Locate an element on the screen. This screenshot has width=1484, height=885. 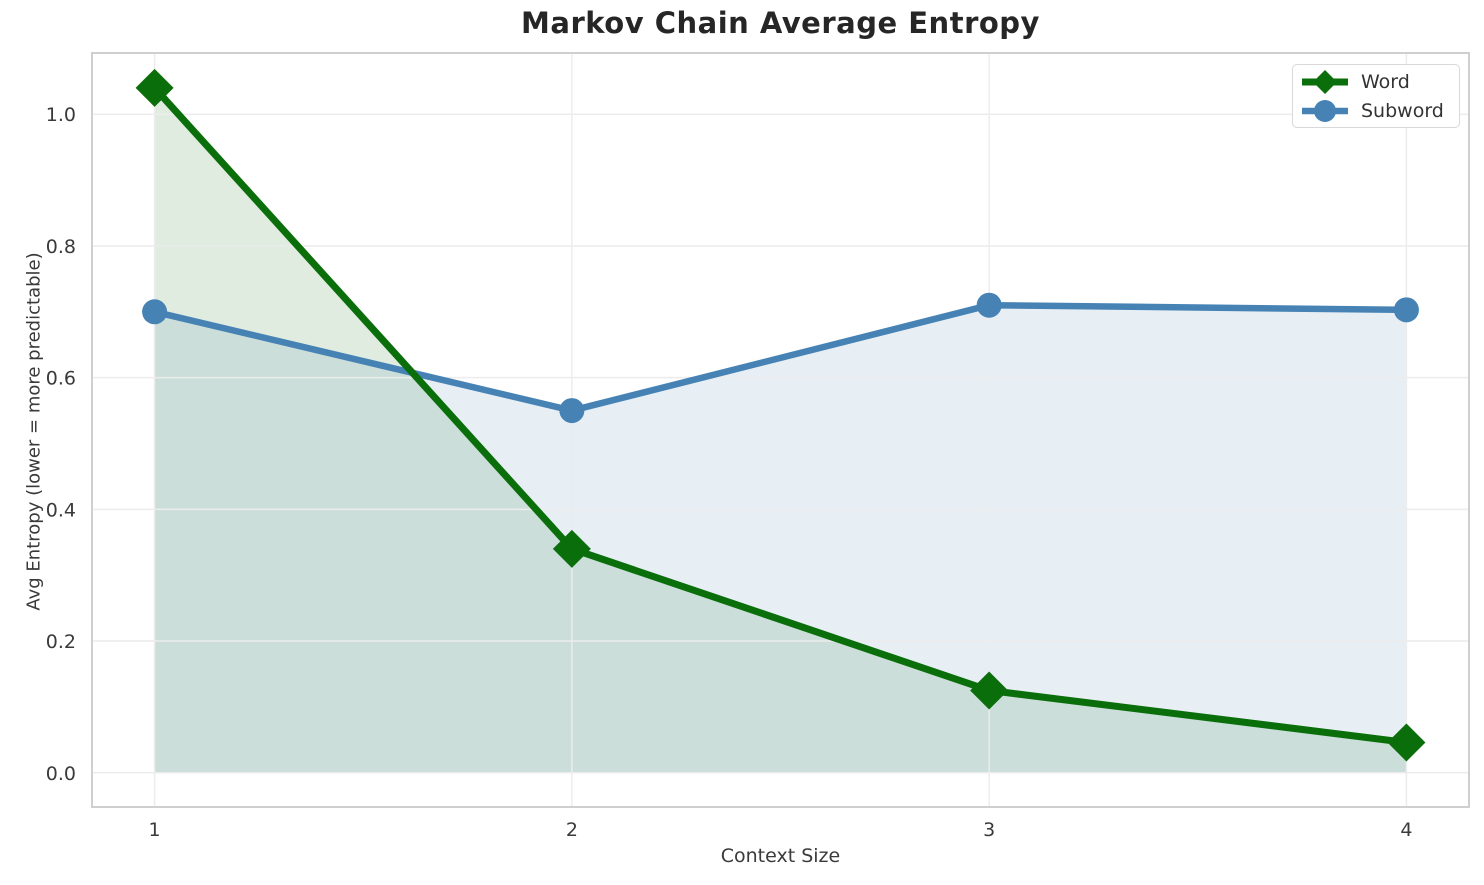
legend-item-word: Word is located at coordinates (1375, 81).